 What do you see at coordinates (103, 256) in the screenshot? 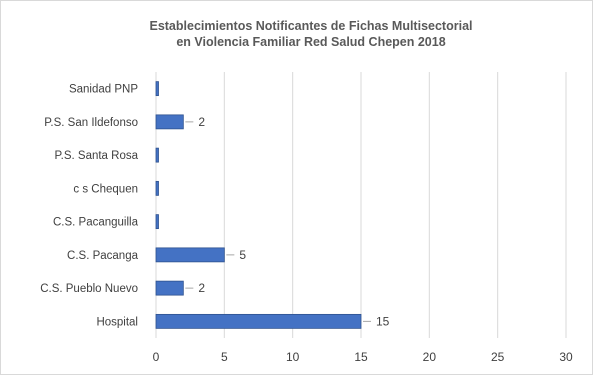
I see `category-label: C.S. Pacanga` at bounding box center [103, 256].